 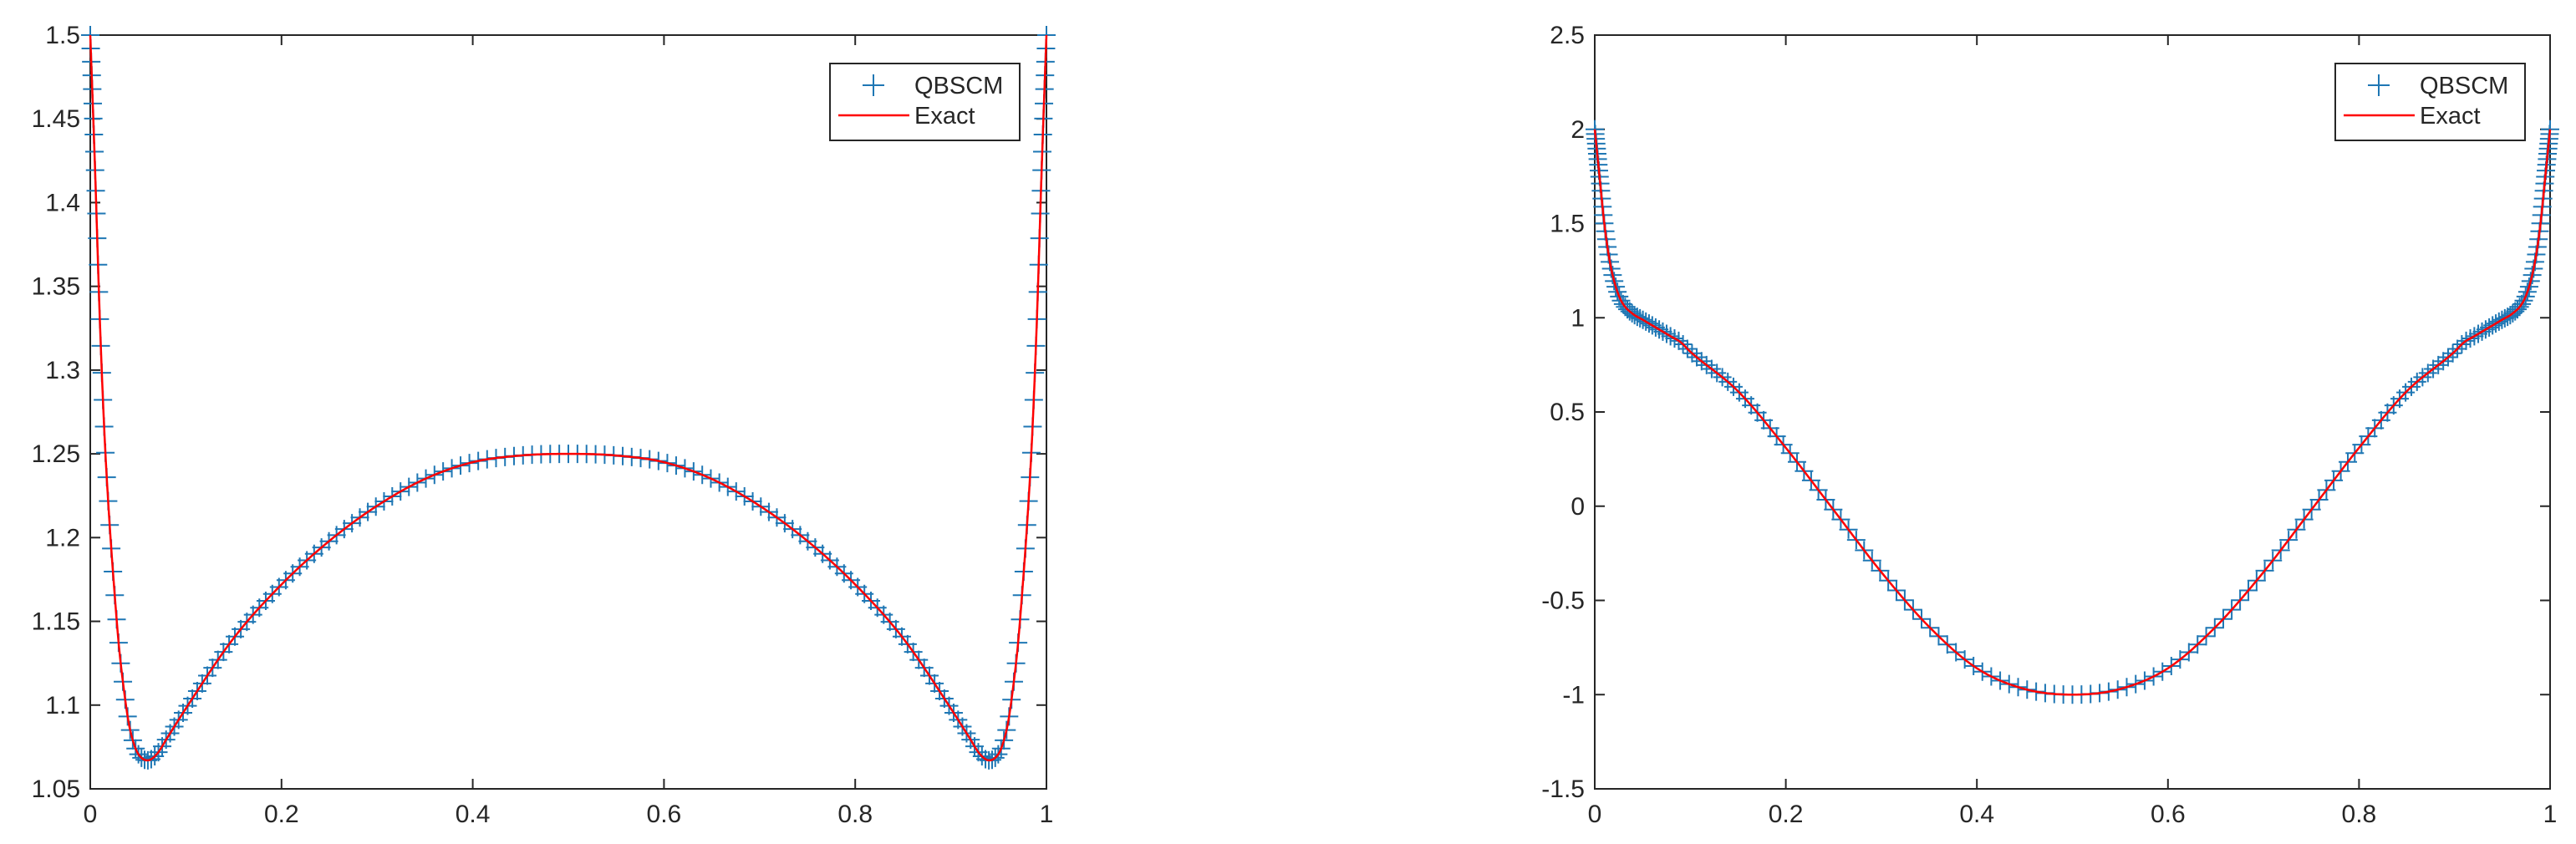 I want to click on y-tick-label: 2, so click(x=1578, y=130).